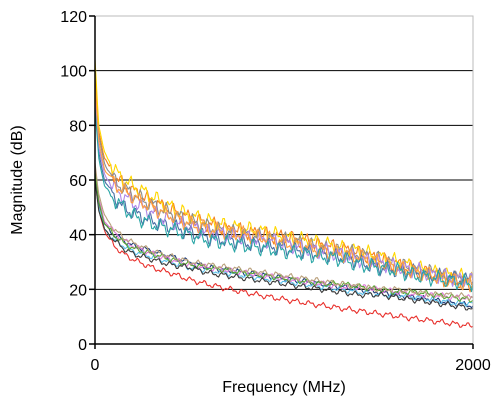 The image size is (496, 401). I want to click on y-tick-label: 40, so click(78, 236).